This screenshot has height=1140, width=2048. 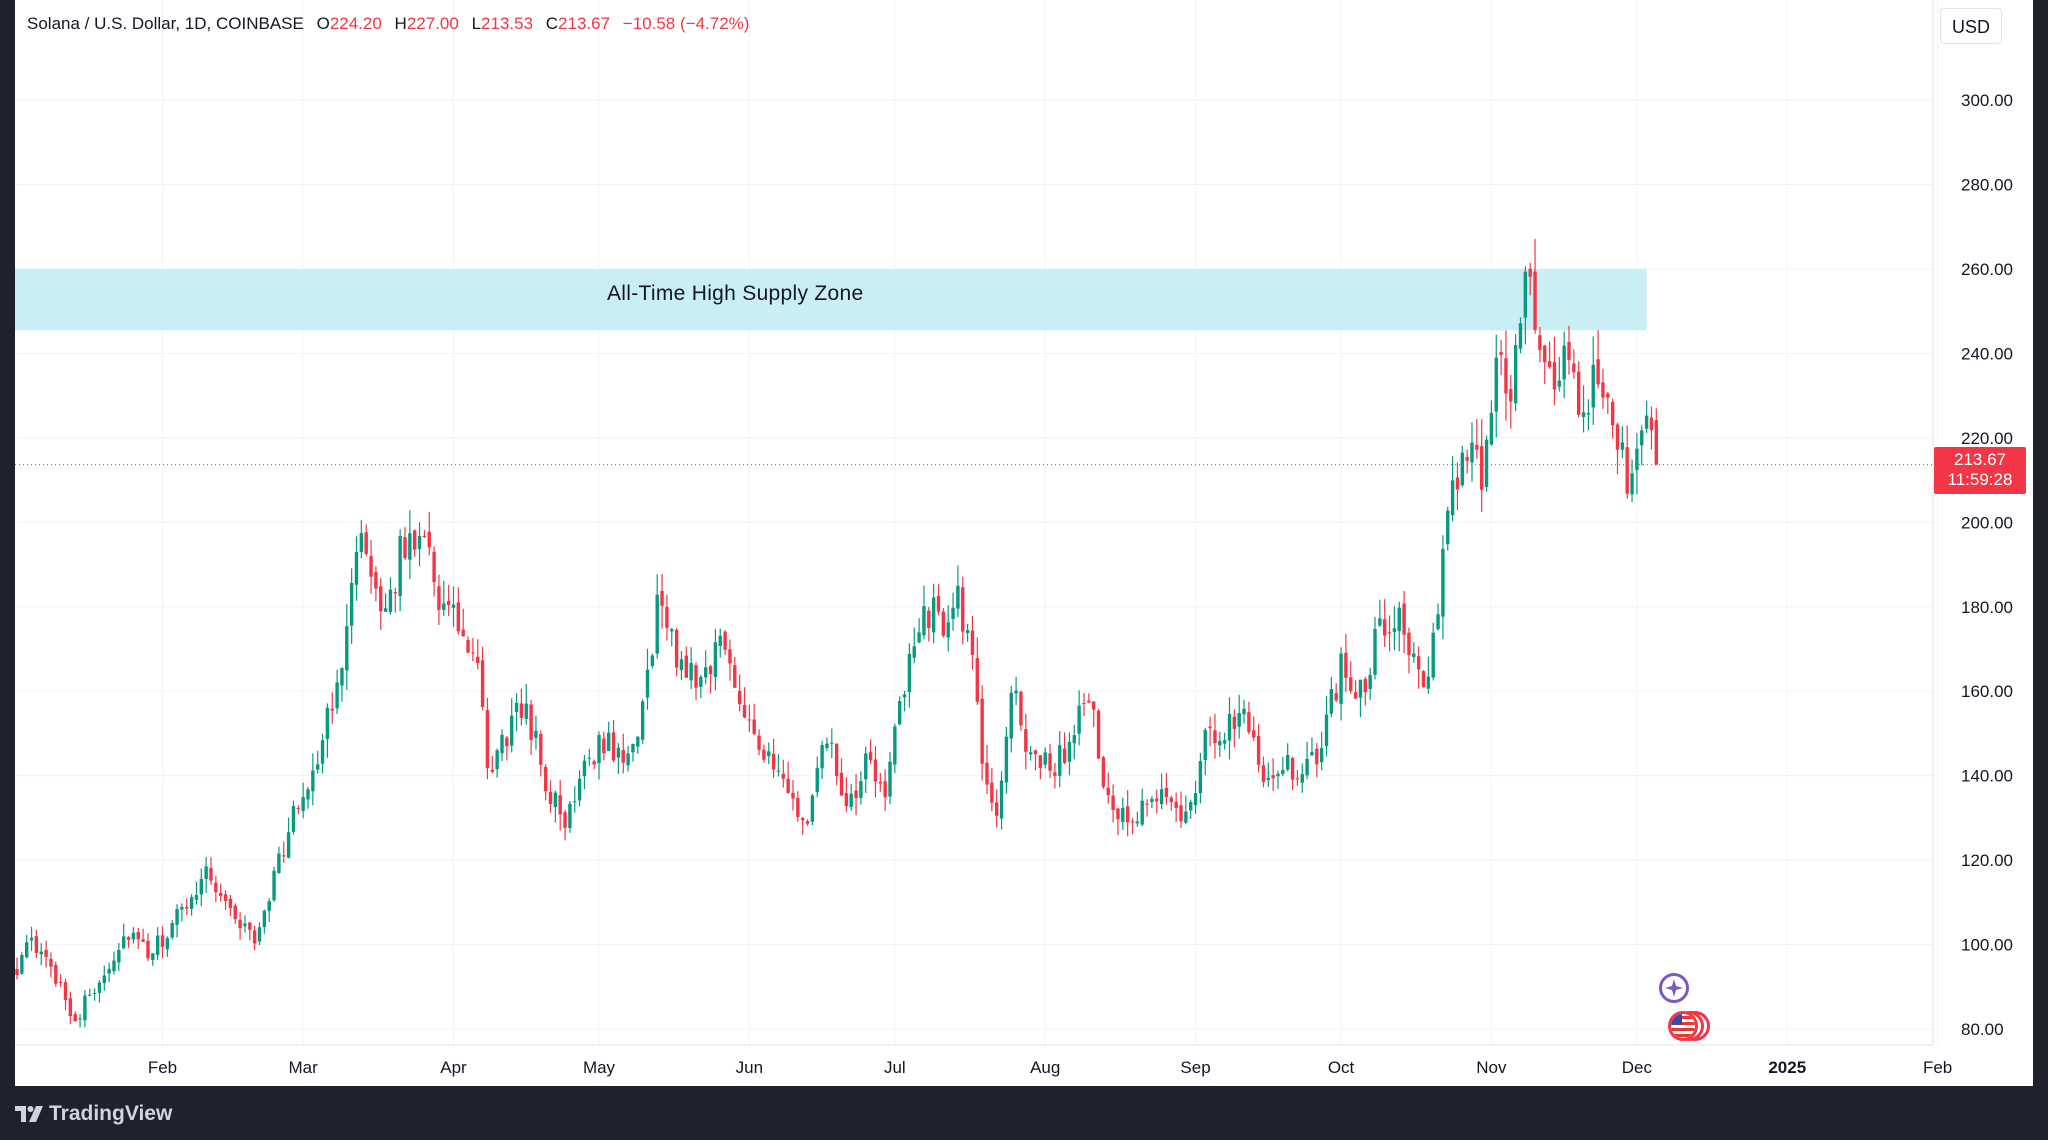 What do you see at coordinates (1674, 988) in the screenshot?
I see `star-event-icon` at bounding box center [1674, 988].